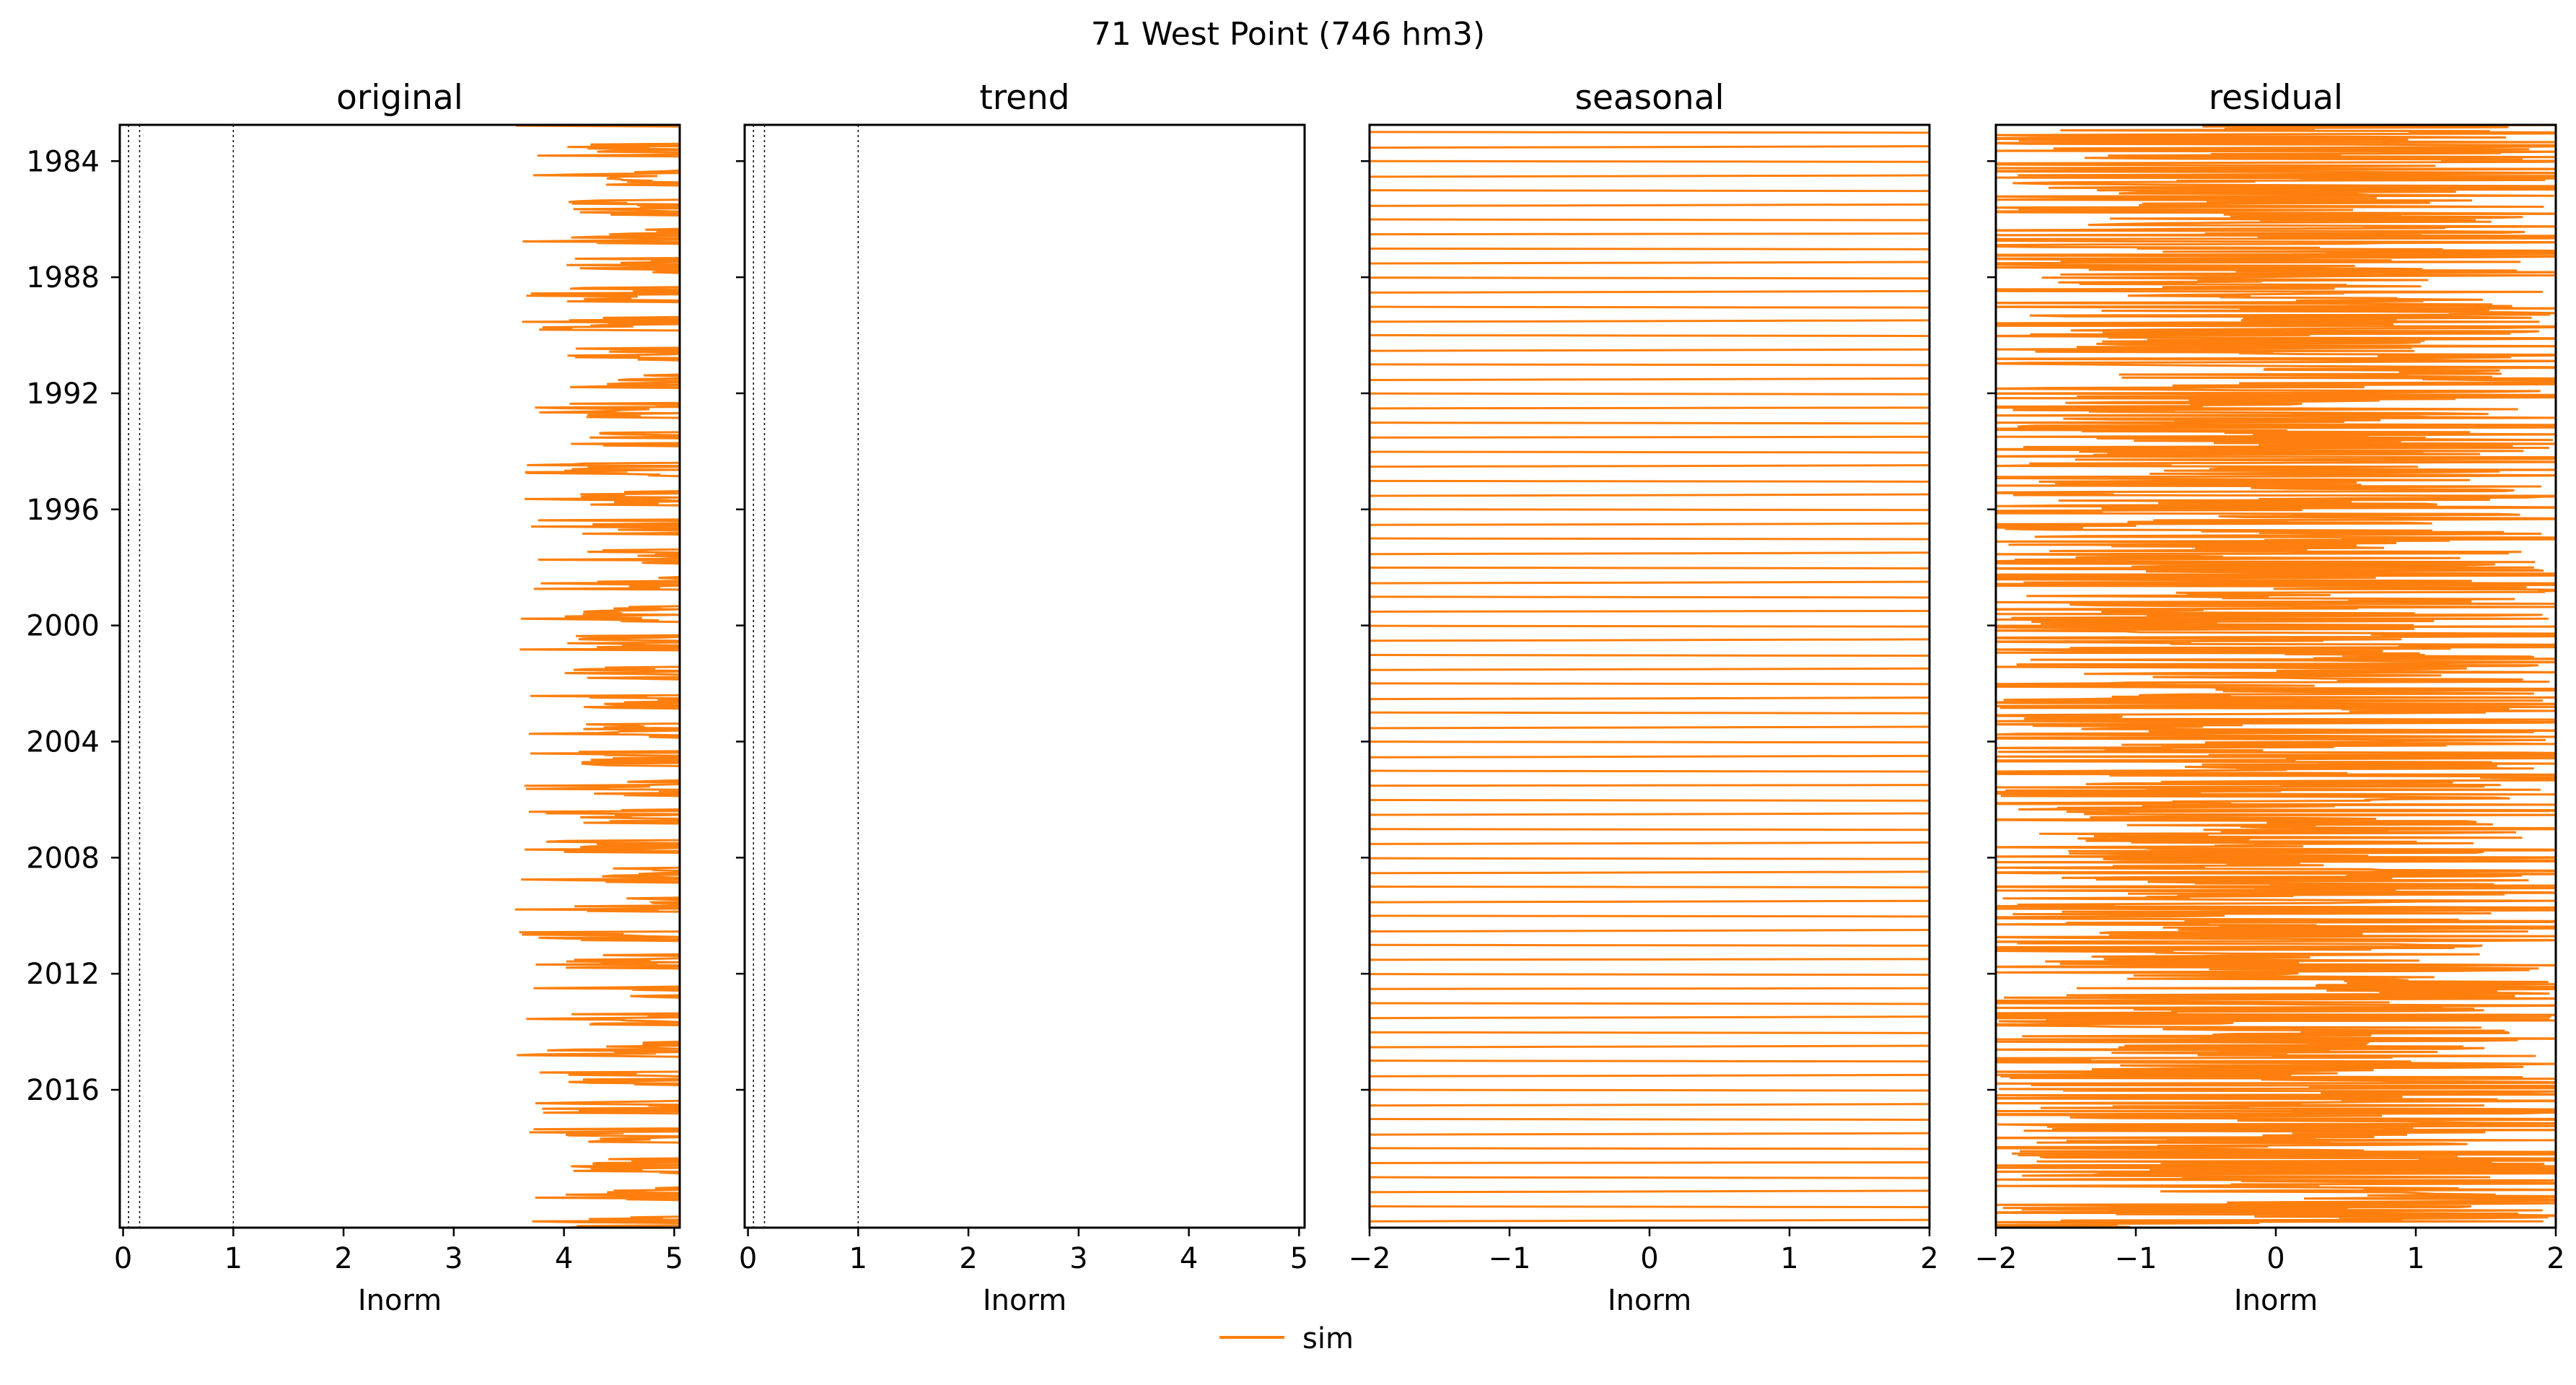 The image size is (2576, 1385). Describe the element at coordinates (63, 974) in the screenshot. I see `y-tick-label: 2012` at that location.